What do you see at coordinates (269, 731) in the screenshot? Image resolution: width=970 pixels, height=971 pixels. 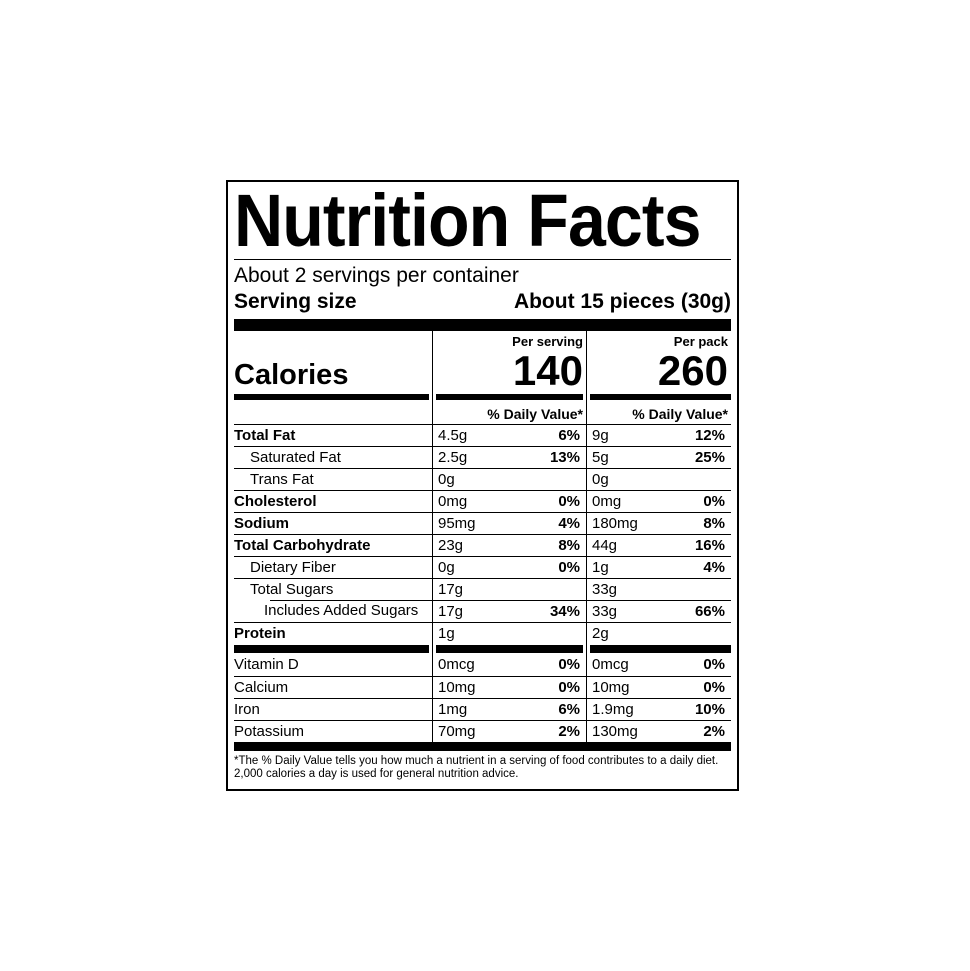 I see `nutrient-name: Potassium` at bounding box center [269, 731].